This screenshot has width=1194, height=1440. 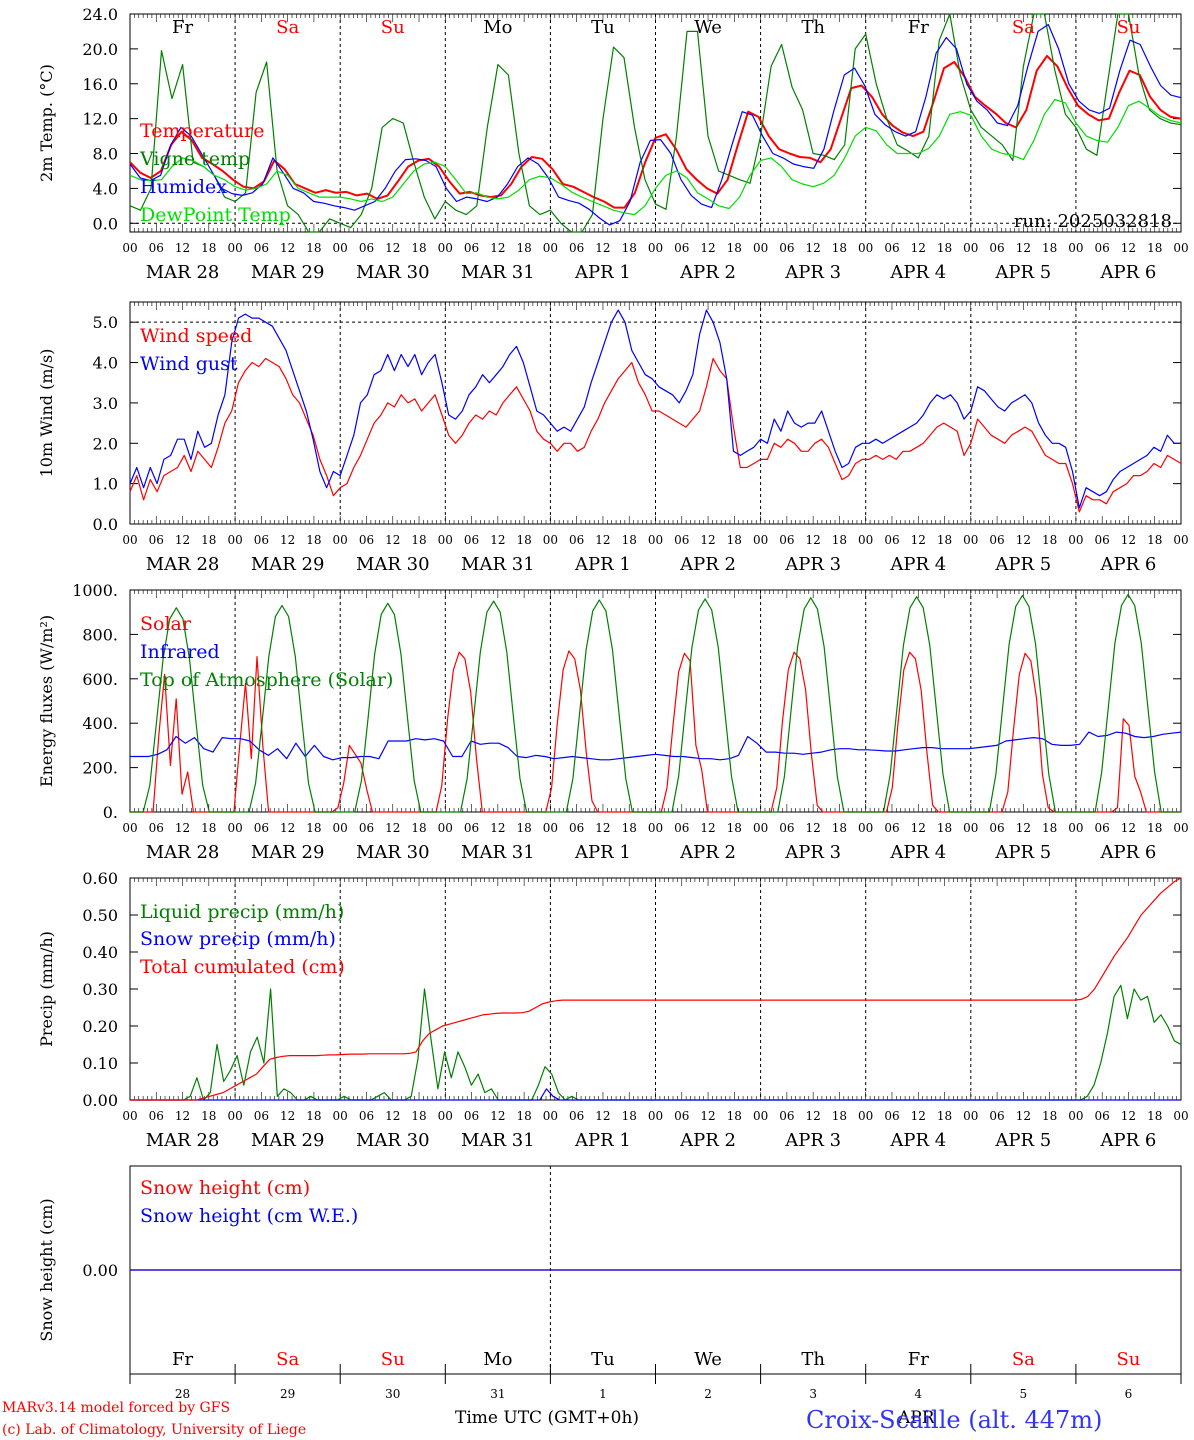 What do you see at coordinates (100, 84) in the screenshot?
I see `y-tick-label: 16.0` at bounding box center [100, 84].